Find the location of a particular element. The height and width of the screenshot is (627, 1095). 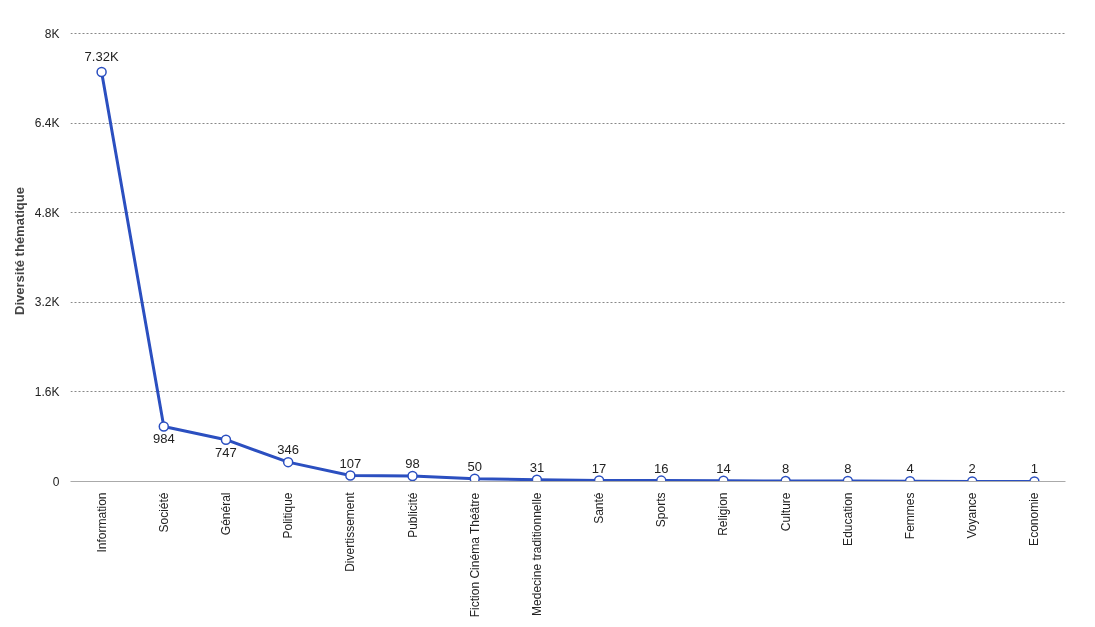

text: 2 is located at coordinates (972, 469).